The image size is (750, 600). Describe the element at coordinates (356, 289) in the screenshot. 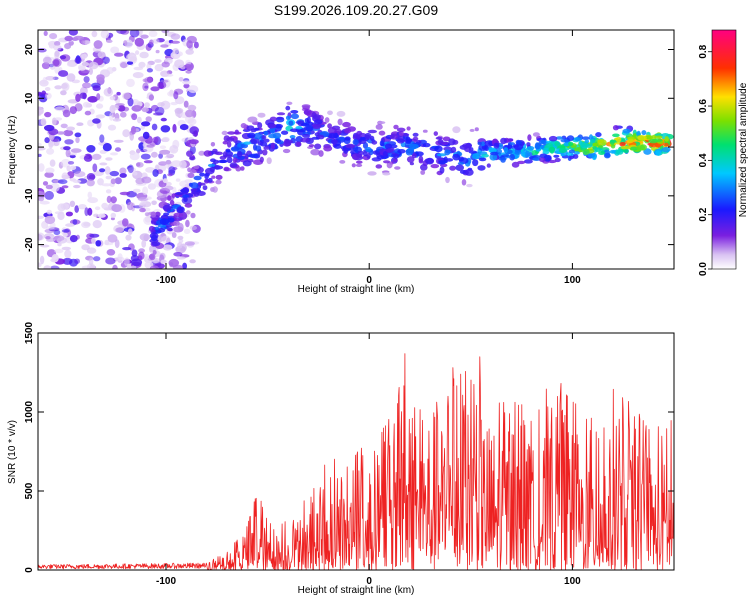

I see `spectrogram-xlabel: Height of straight line (km)` at that location.